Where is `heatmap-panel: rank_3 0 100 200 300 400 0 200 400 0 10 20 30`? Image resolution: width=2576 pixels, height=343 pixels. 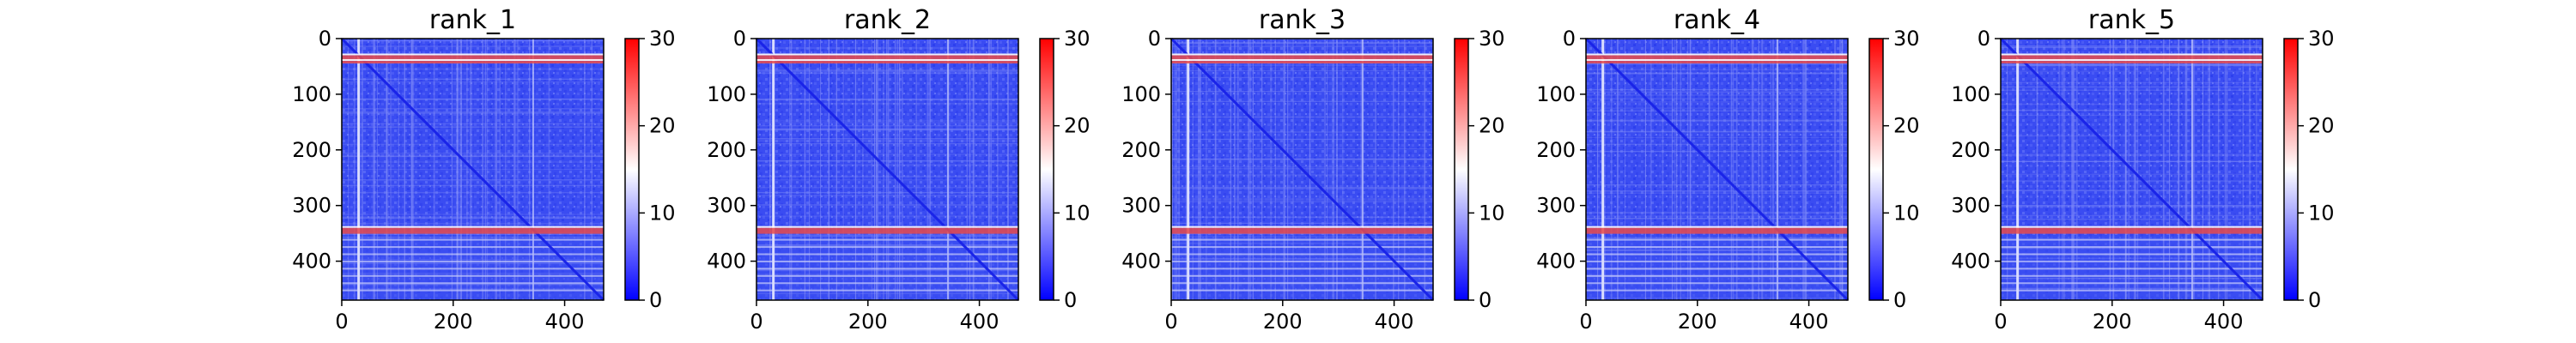 heatmap-panel: rank_3 0 100 200 300 400 0 200 400 0 10 20 30 is located at coordinates (1312, 169).